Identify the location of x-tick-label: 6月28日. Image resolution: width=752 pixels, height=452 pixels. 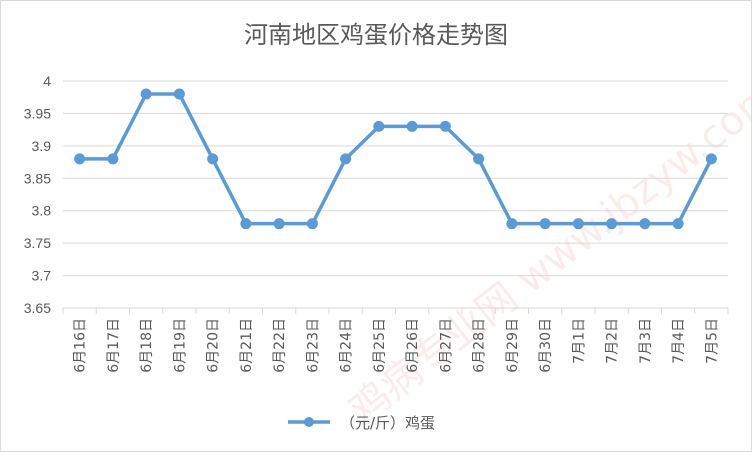
(480, 345).